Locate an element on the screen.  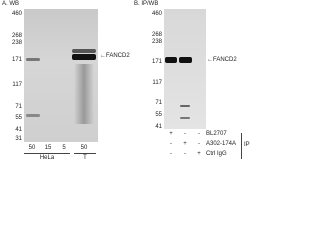
side-label: IP is located at coordinates (247, 145).